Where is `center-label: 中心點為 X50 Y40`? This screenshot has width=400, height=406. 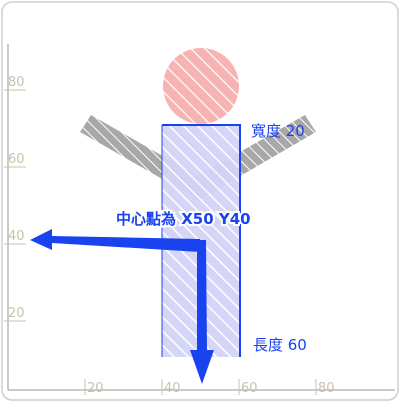 center-label: 中心點為 X50 Y40 is located at coordinates (183, 219).